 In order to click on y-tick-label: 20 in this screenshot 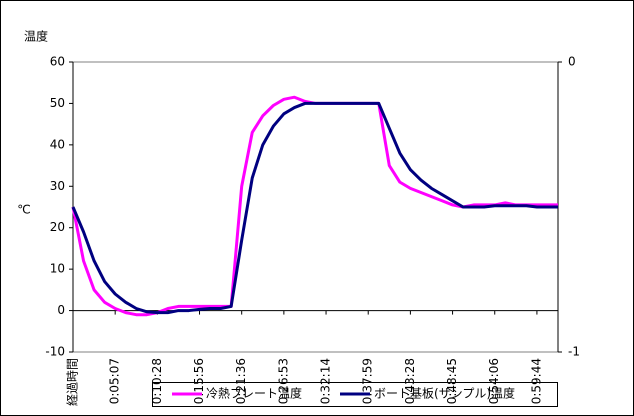, I will do `click(57, 227)`.